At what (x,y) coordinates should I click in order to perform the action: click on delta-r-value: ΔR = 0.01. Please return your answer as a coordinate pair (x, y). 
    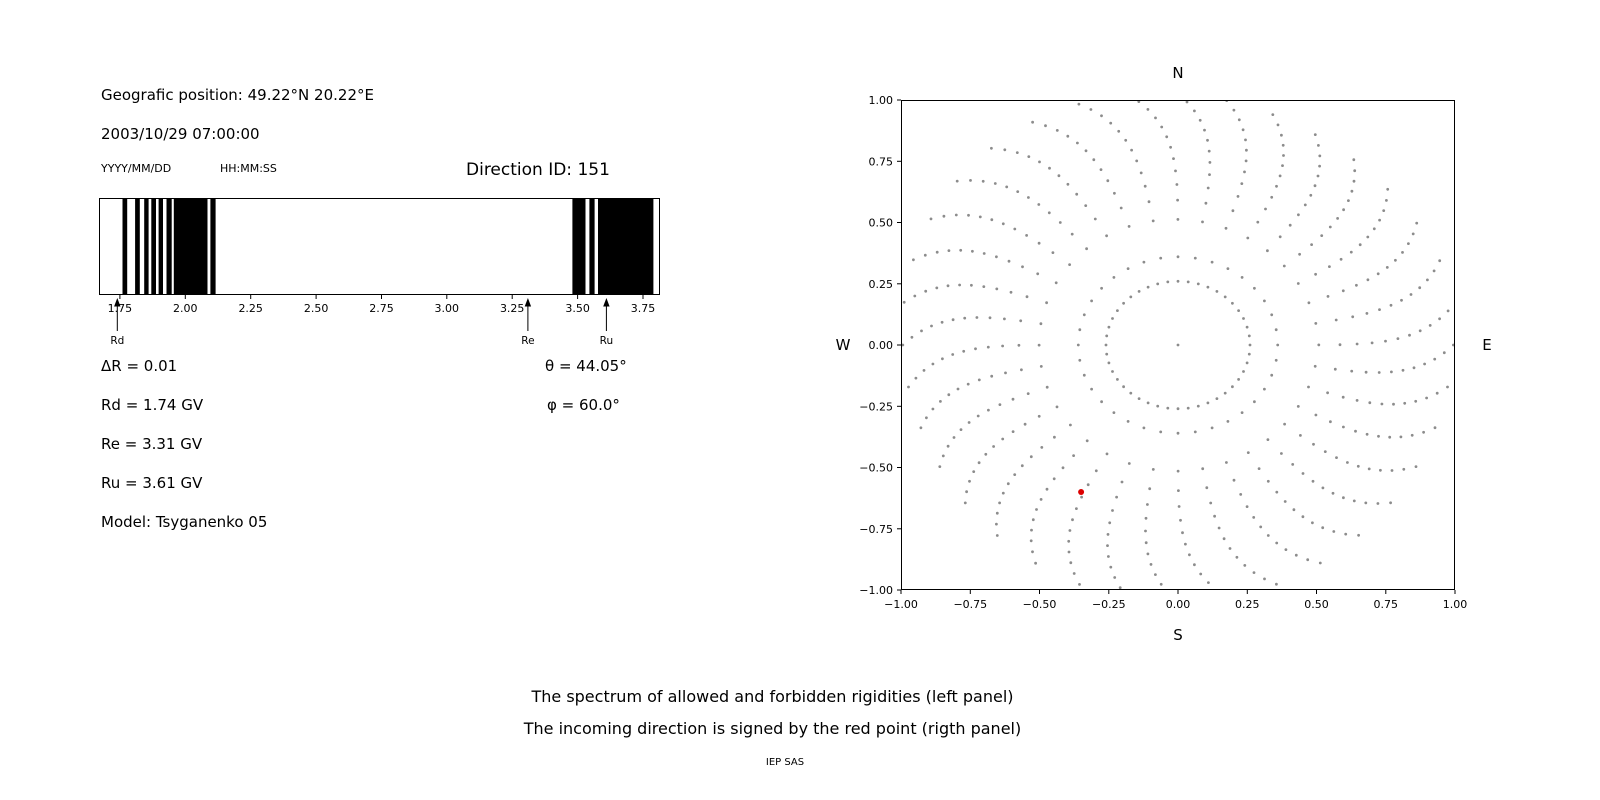
    Looking at the image, I should click on (139, 366).